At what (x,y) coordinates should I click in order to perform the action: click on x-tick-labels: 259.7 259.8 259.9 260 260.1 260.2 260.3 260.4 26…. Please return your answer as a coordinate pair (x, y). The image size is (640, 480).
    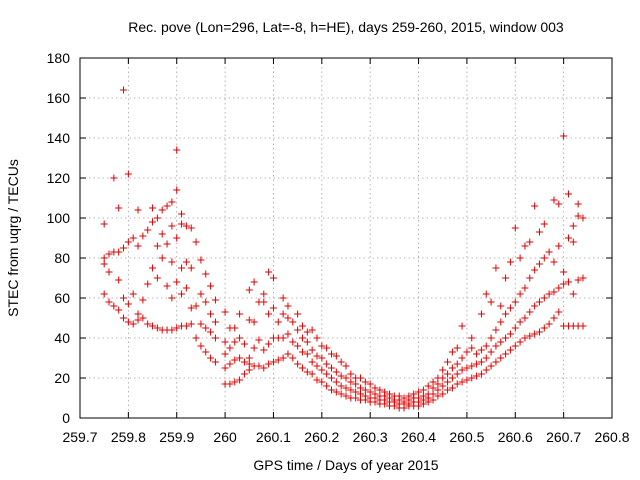
    Looking at the image, I should click on (345, 437).